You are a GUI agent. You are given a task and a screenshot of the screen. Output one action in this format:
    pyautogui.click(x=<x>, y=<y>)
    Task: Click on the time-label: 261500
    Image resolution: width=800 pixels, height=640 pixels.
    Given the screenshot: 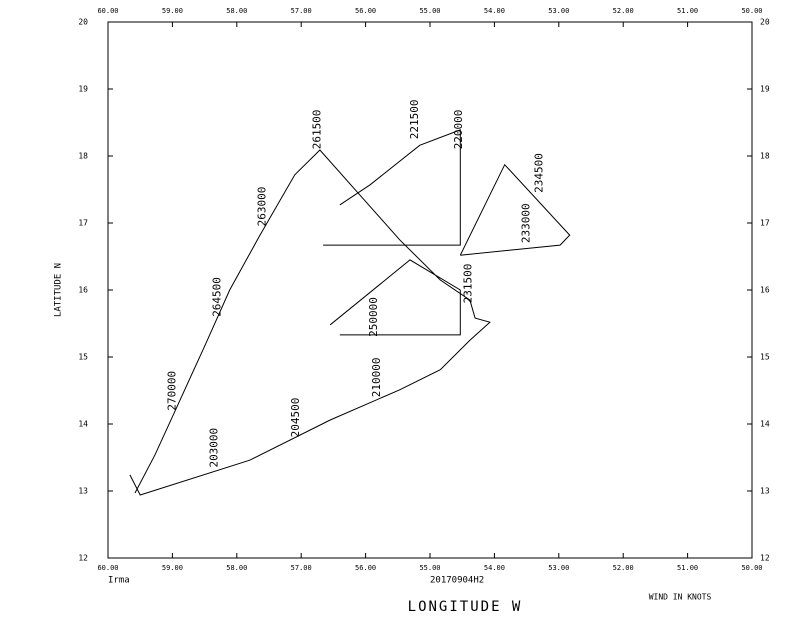 What is the action you would take?
    pyautogui.click(x=316, y=130)
    